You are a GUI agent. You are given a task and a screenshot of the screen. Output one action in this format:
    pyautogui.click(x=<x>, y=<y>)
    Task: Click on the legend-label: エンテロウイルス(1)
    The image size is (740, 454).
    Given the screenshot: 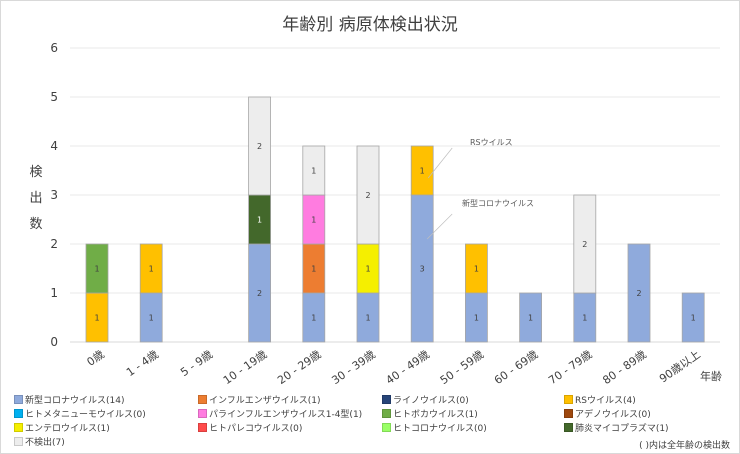 What is the action you would take?
    pyautogui.click(x=67, y=429)
    